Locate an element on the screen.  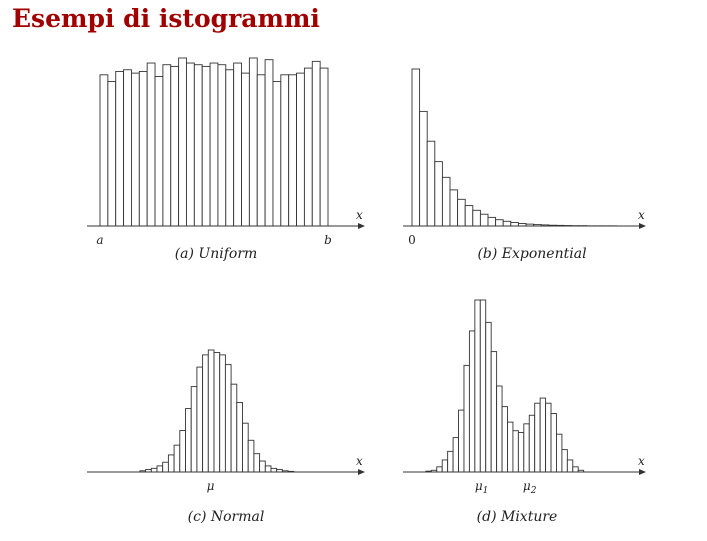
panel-caption: (d) Mixture is located at coordinates (517, 517).